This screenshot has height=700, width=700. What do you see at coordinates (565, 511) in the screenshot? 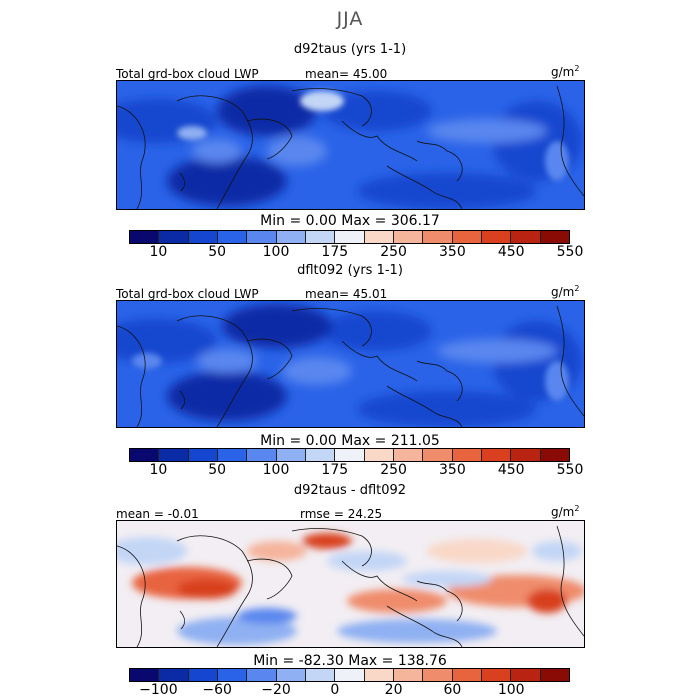
I see `panel-3-units: g/m2` at bounding box center [565, 511].